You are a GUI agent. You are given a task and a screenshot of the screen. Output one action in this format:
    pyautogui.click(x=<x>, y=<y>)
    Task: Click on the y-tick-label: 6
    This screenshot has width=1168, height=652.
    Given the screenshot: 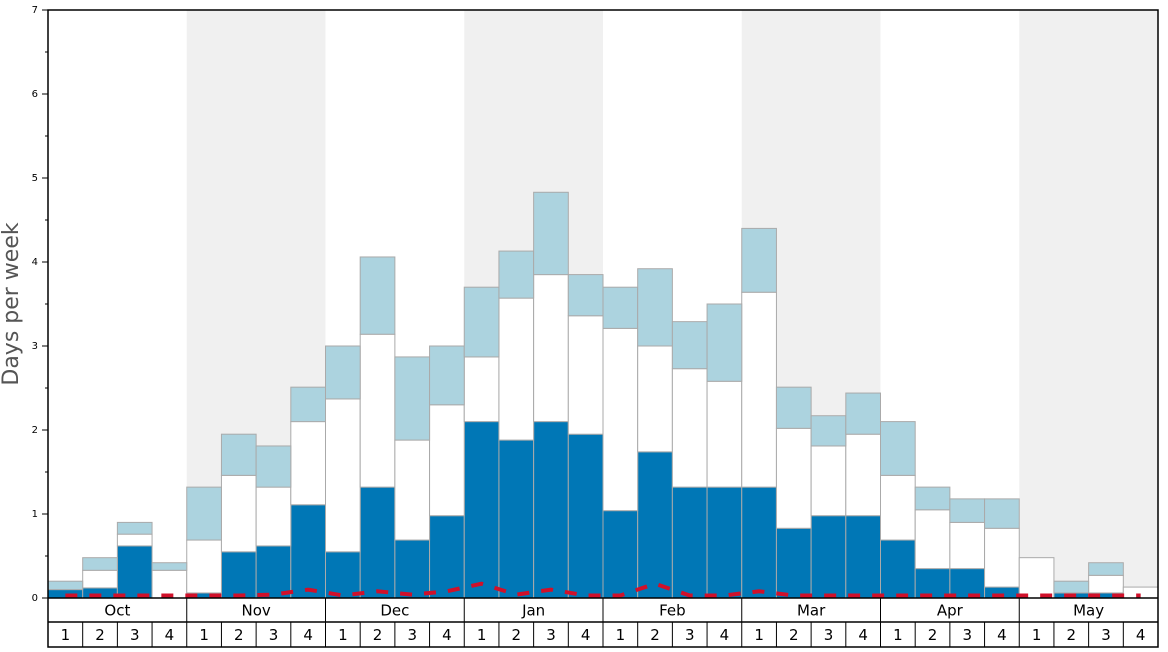 What is the action you would take?
    pyautogui.click(x=35, y=94)
    